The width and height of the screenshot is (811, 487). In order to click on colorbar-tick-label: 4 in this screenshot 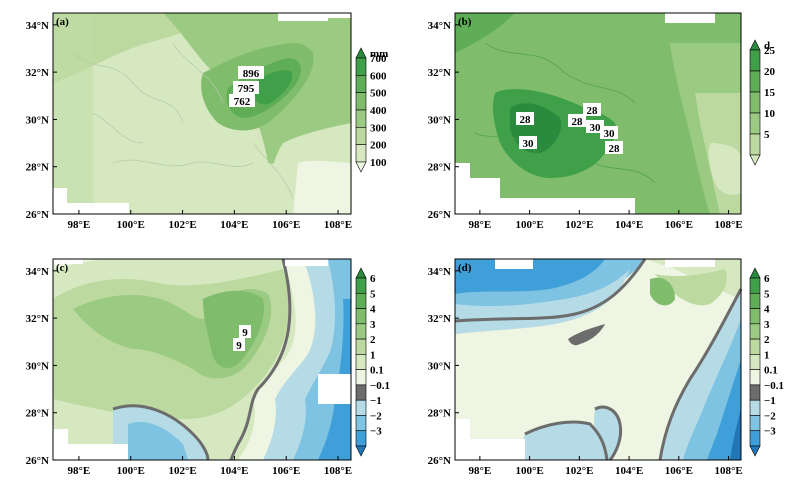, I will do `click(373, 310)`.